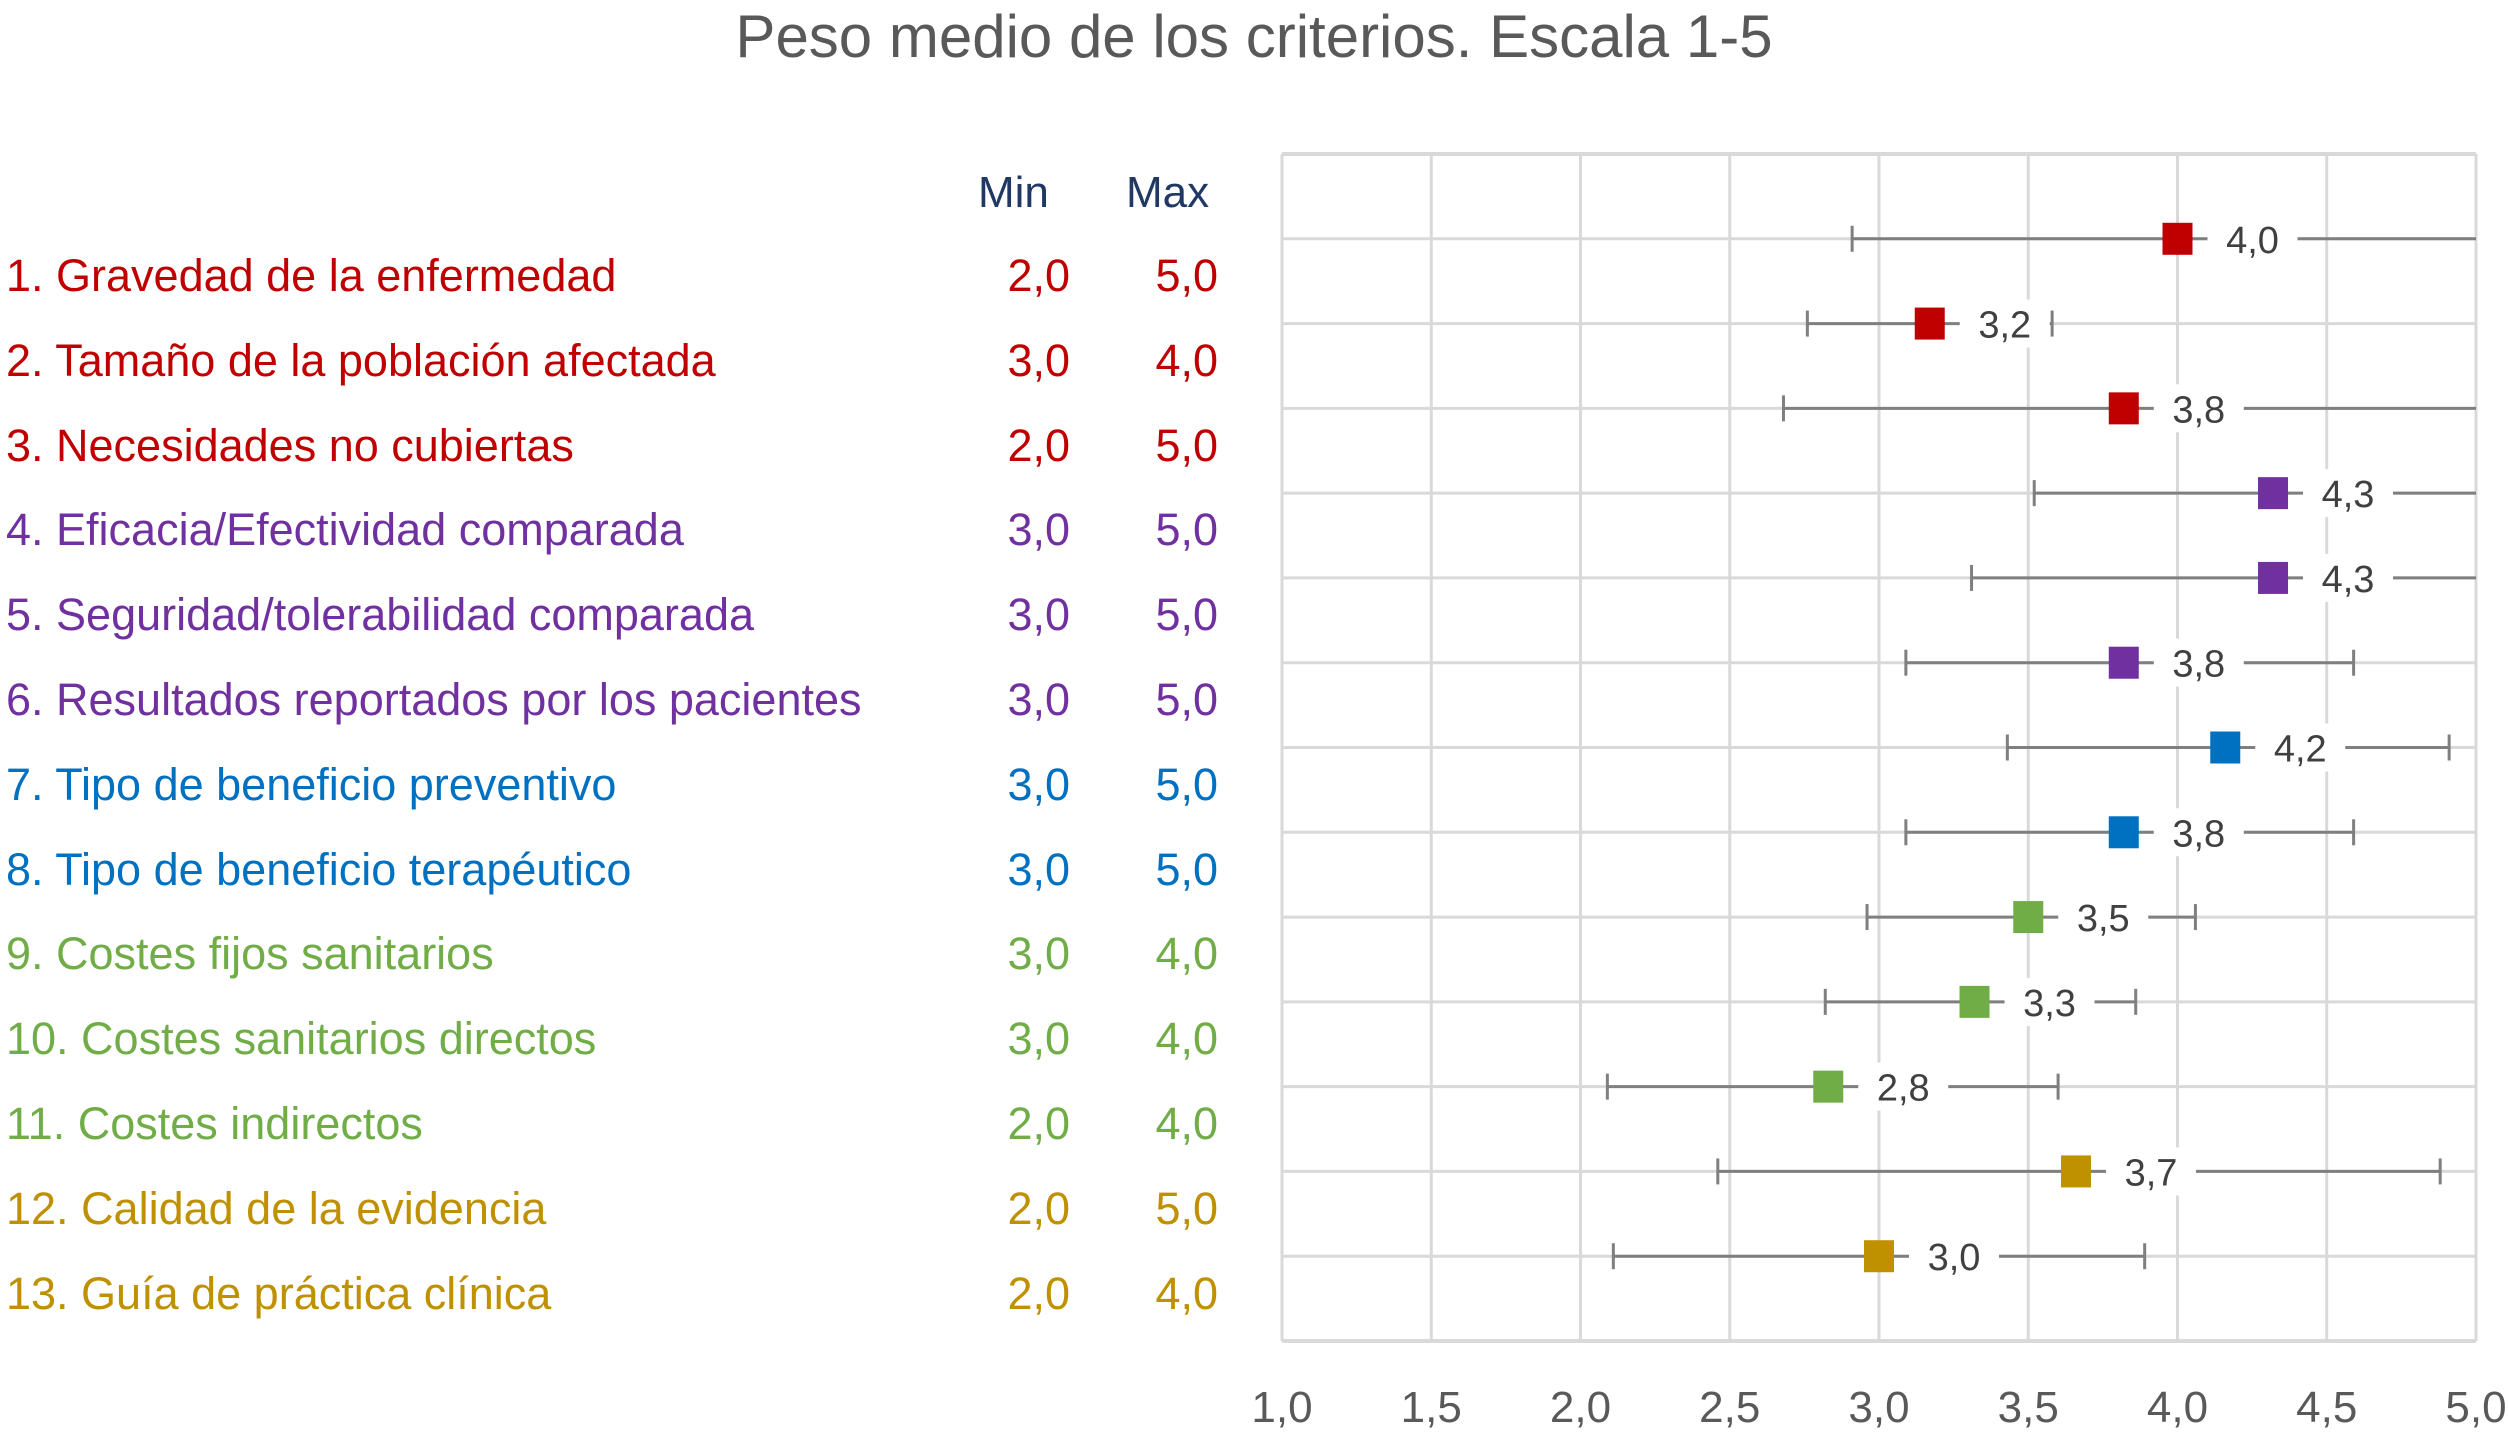 The width and height of the screenshot is (2508, 1432). What do you see at coordinates (319, 869) in the screenshot?
I see `criterion-label: 8. Tipo de beneficio terapéutico` at bounding box center [319, 869].